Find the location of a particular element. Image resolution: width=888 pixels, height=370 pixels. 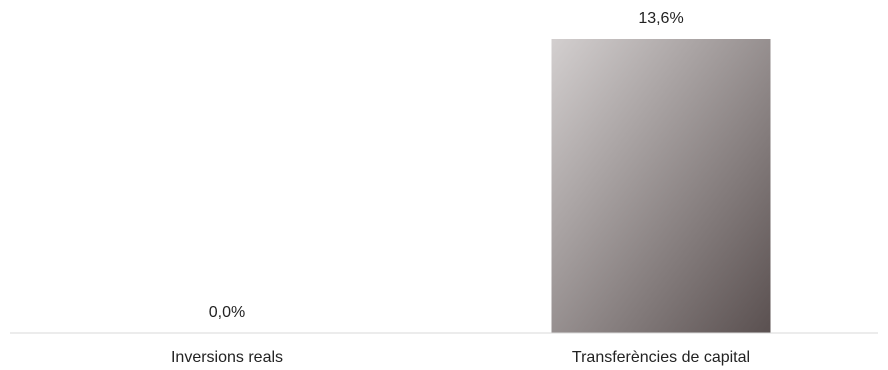

category-label-1: Transferències de capital is located at coordinates (661, 357).